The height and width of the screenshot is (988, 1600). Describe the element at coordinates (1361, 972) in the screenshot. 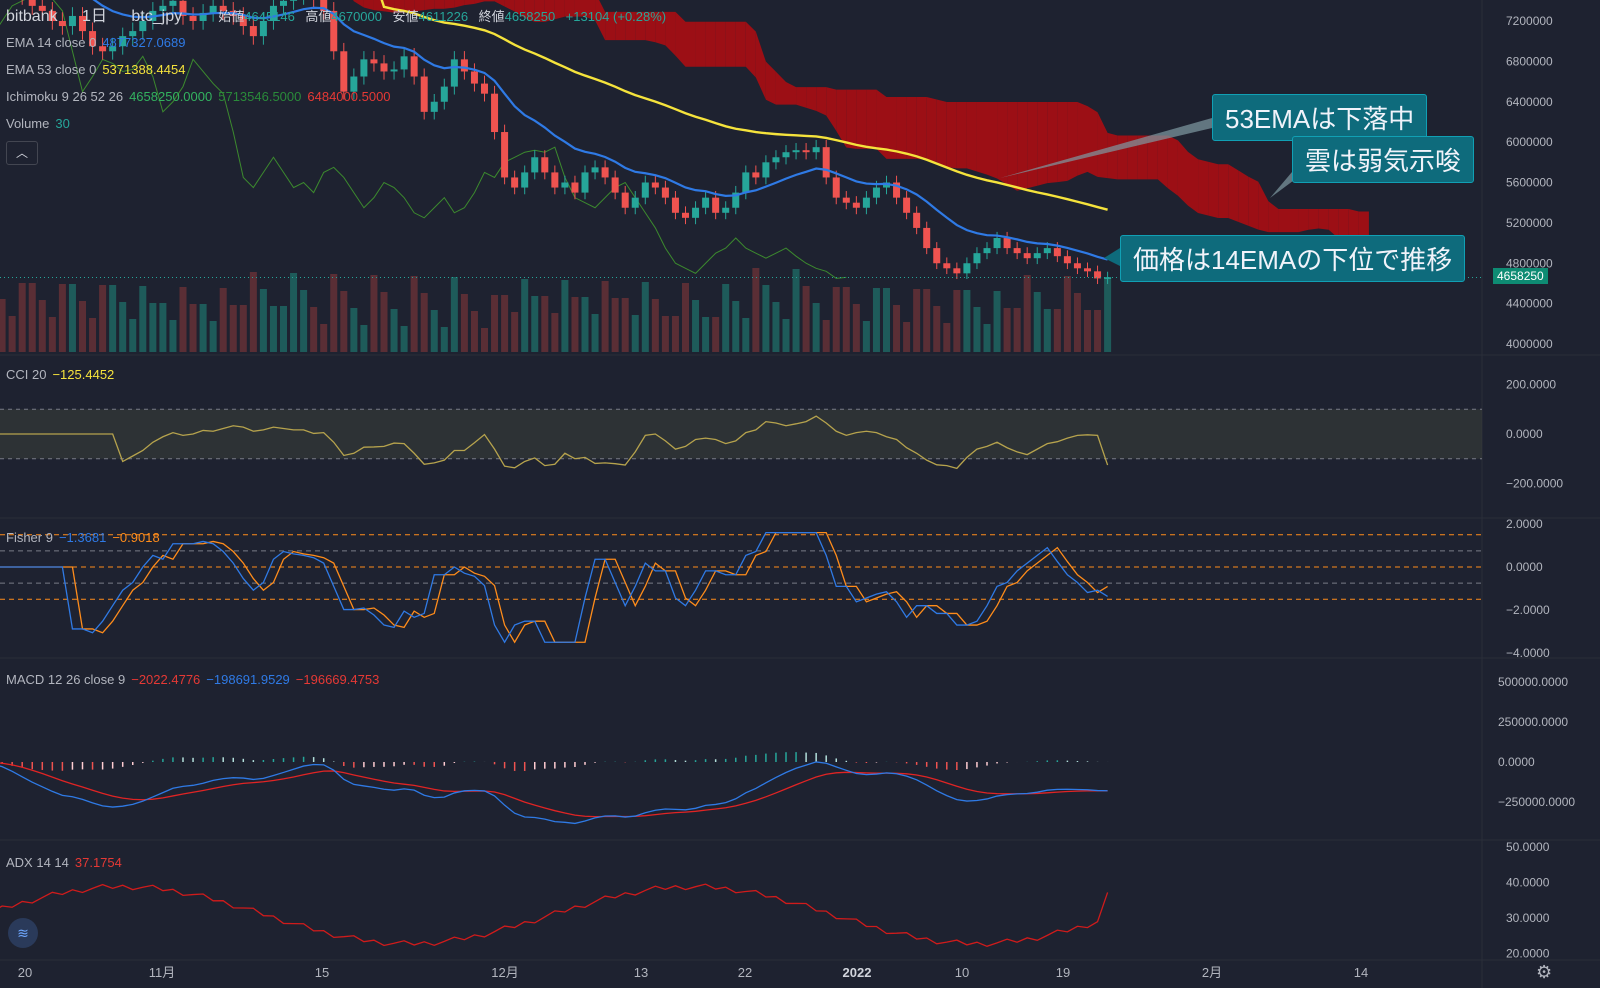

I see `time-axis-label: 14` at that location.